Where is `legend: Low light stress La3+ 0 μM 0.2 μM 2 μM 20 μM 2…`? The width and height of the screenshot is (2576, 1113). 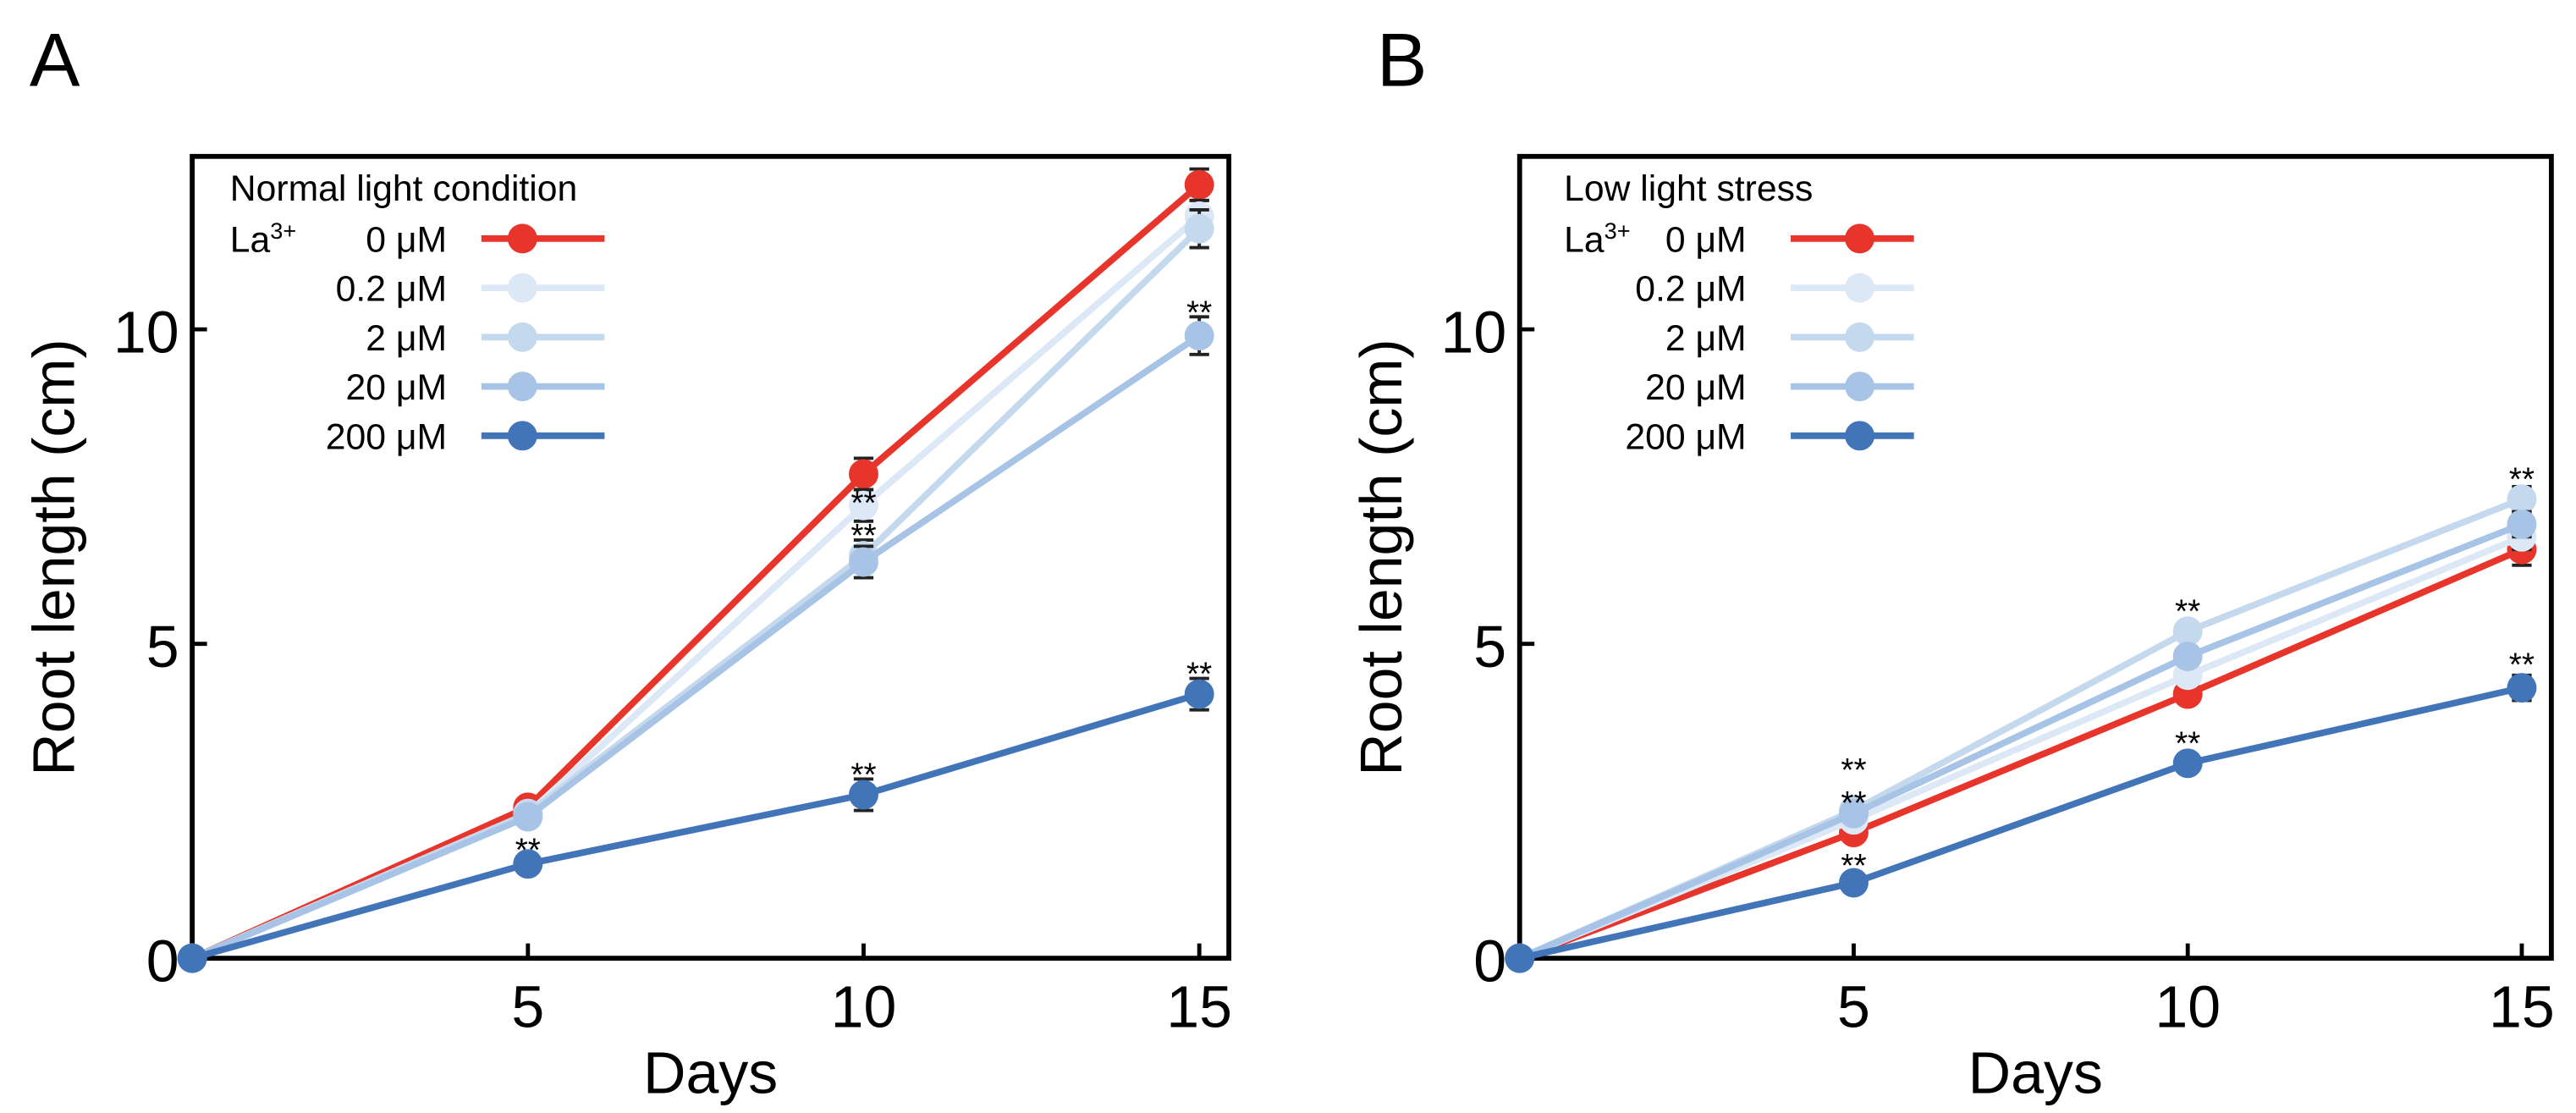 legend: Low light stress La3+ 0 μM 0.2 μM 2 μM 20 μM 2… is located at coordinates (1739, 312).